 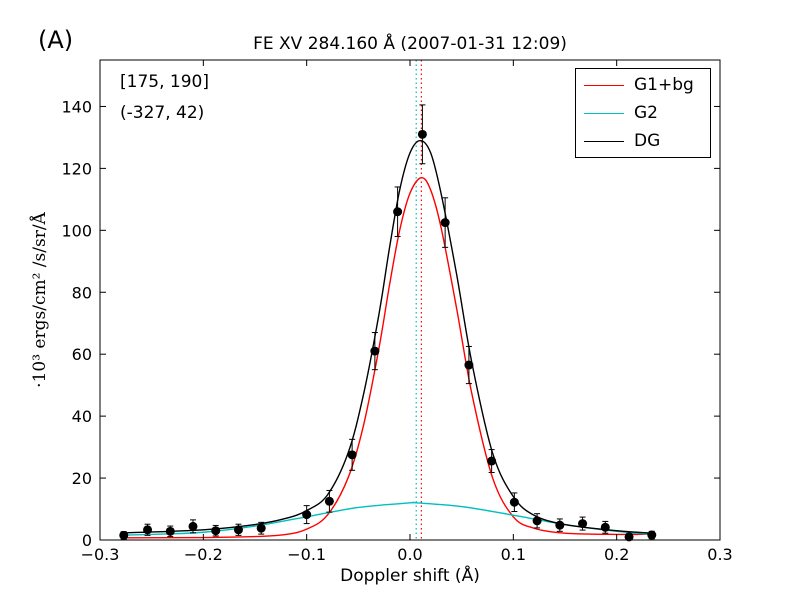 I want to click on x-tick-label: −0.3, so click(x=100, y=554).